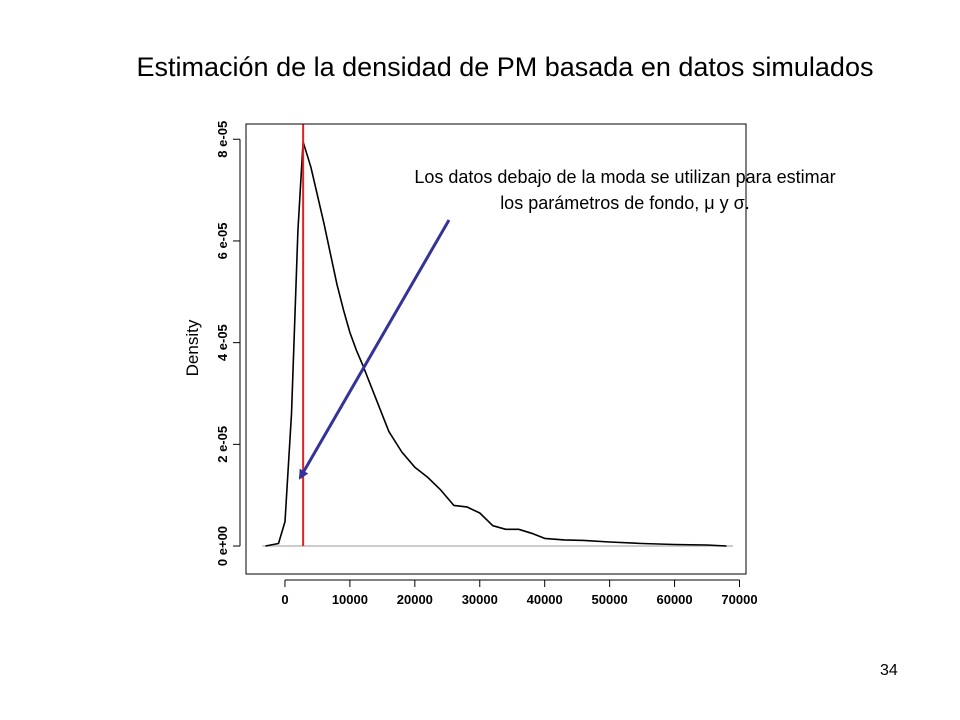  I want to click on y-axis-title: Density, so click(192, 347).